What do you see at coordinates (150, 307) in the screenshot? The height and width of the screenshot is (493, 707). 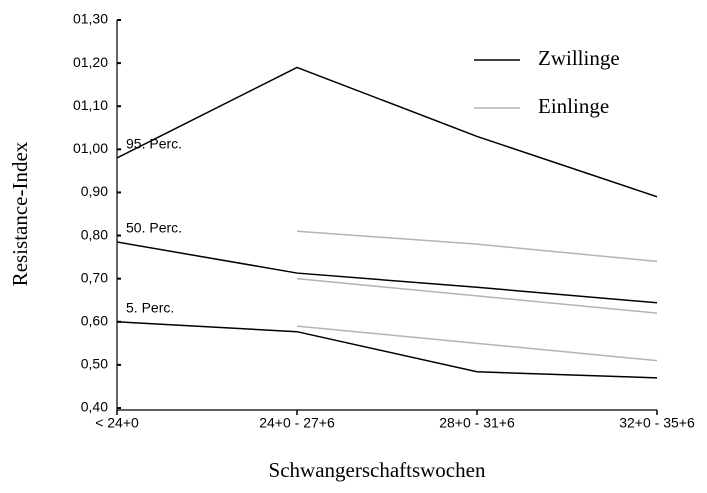 I see `percentile-label: 5. Perc.` at bounding box center [150, 307].